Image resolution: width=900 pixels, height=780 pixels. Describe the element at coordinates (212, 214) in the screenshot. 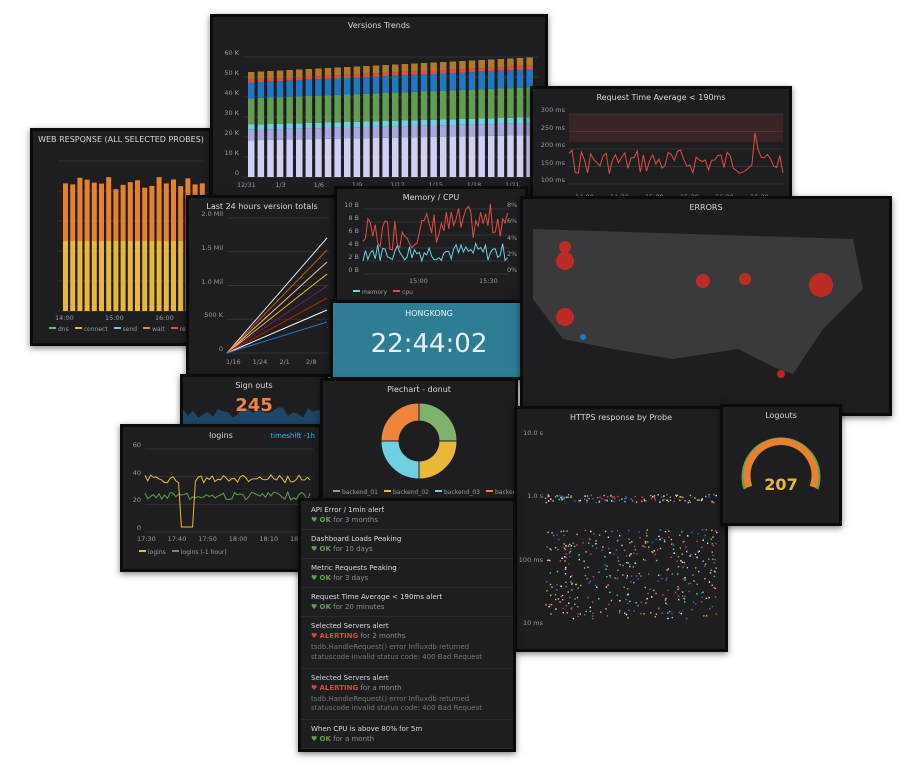

I see `y-tick-label: 2.0 Mil` at that location.